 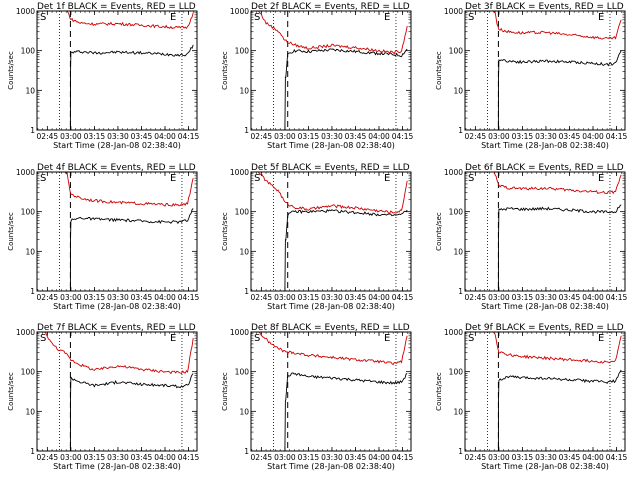 What do you see at coordinates (544, 328) in the screenshot?
I see `panel-title: Det 9f BLACK = Events, RED = LLD` at bounding box center [544, 328].